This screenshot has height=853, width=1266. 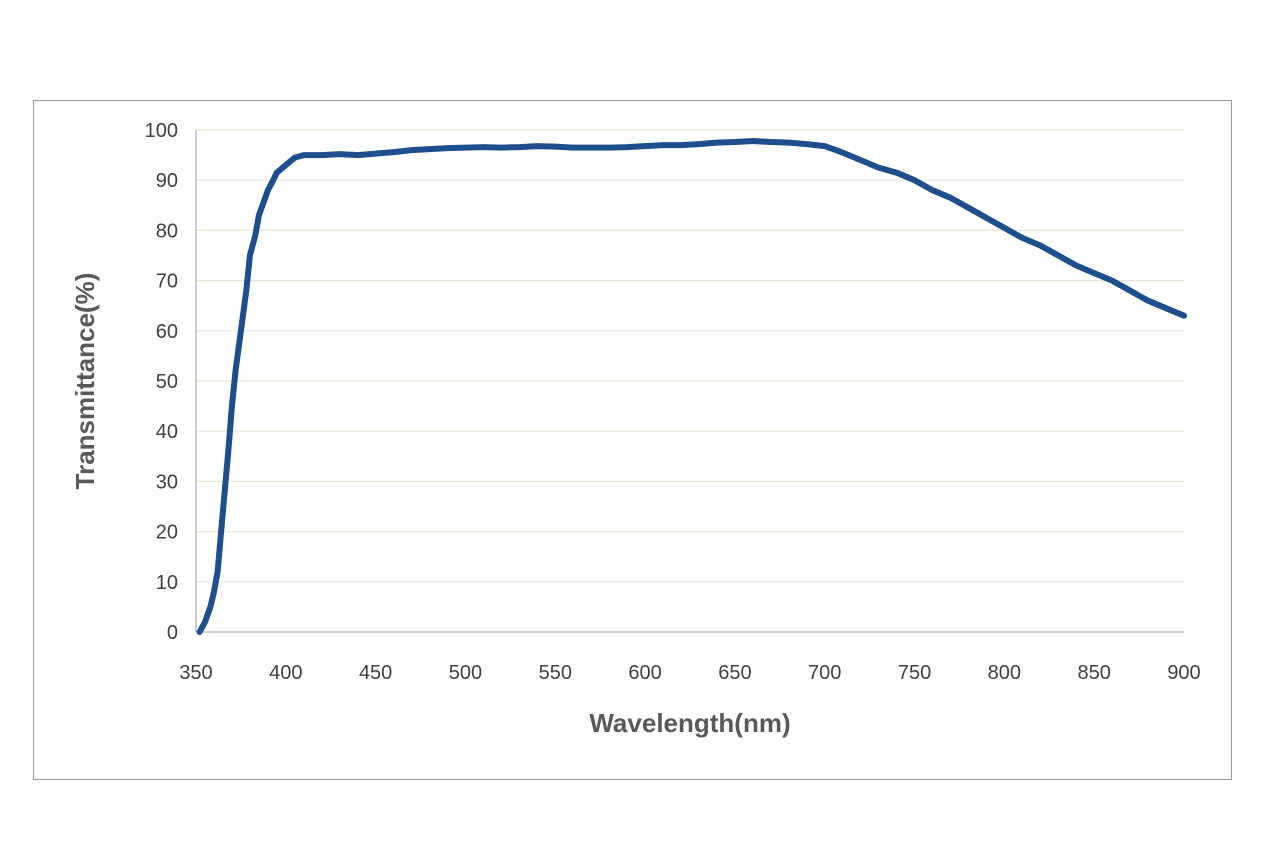 I want to click on y-tick-label: 50, so click(x=167, y=382).